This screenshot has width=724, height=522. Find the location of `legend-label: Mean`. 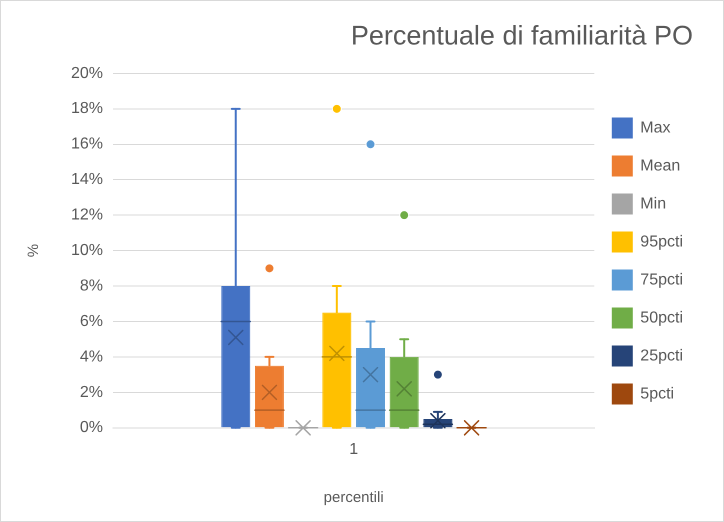

legend-label: Mean is located at coordinates (660, 165).